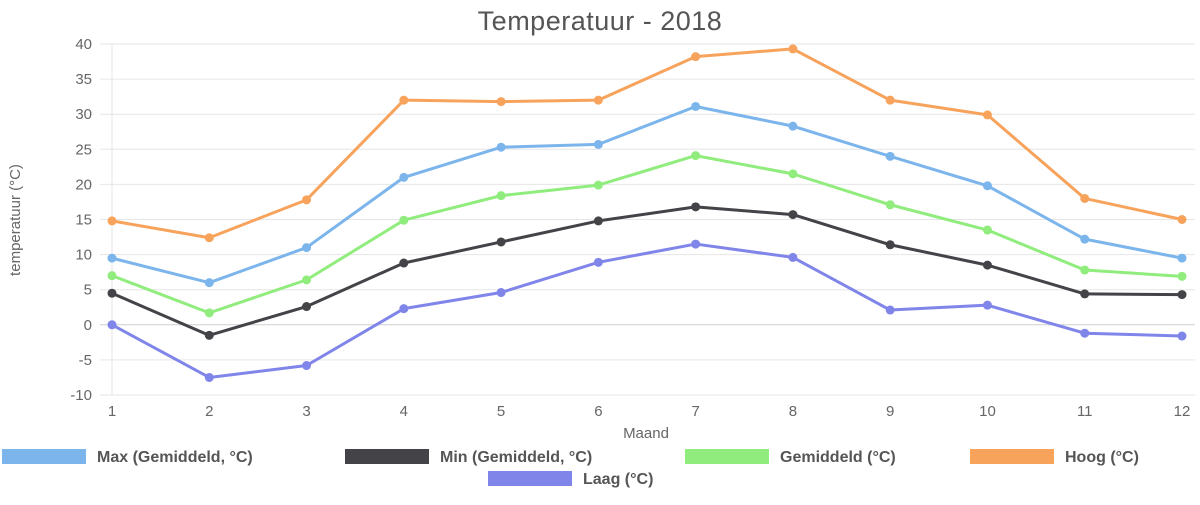  I want to click on x-tick-label: 5, so click(501, 411).